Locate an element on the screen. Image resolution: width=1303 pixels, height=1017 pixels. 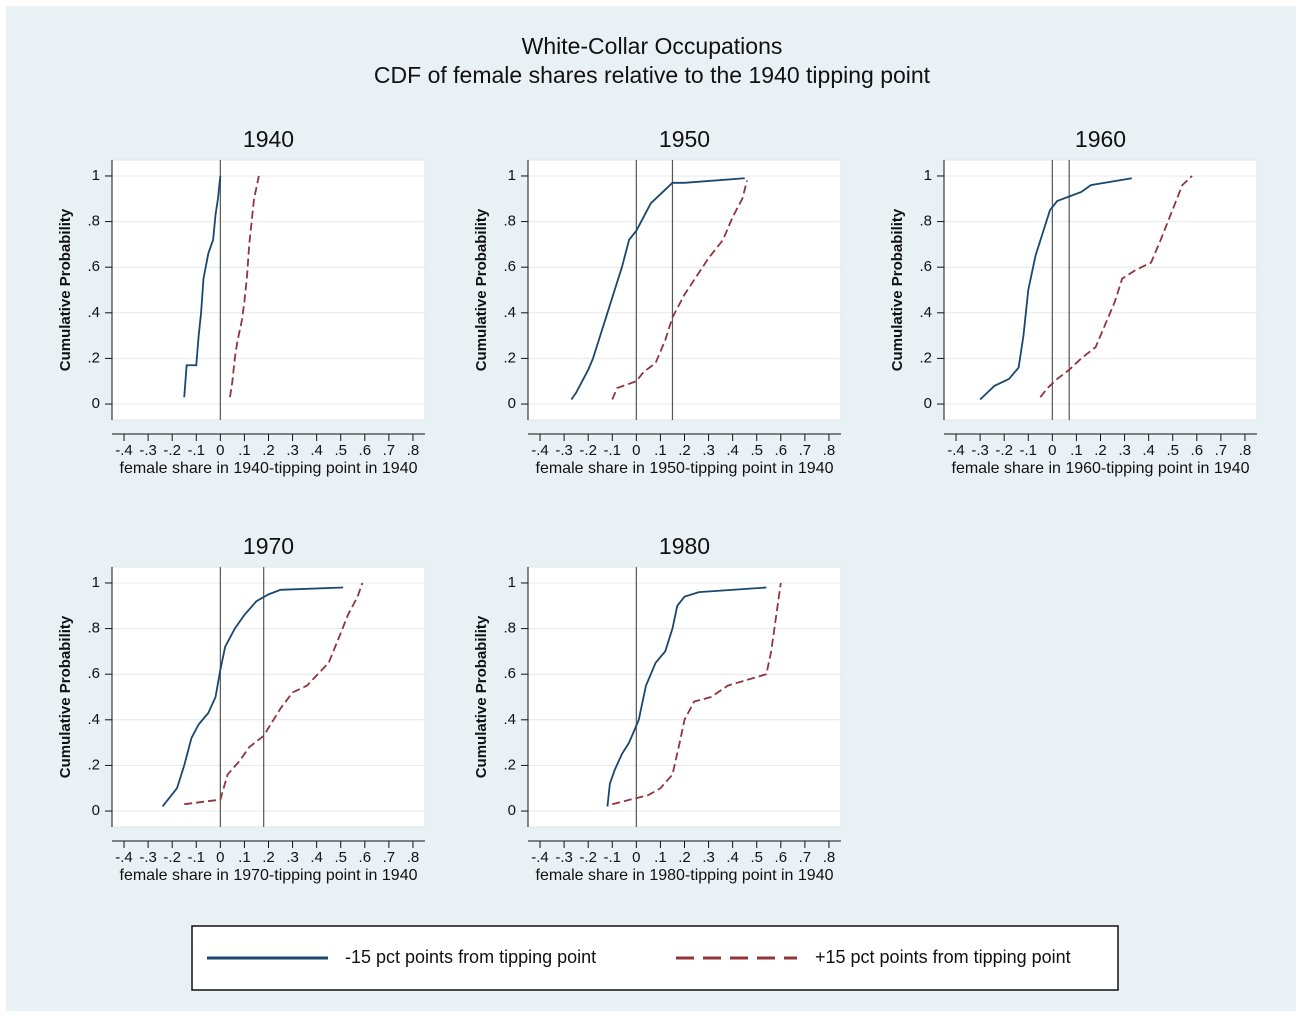
legend-box is located at coordinates (655, 958).